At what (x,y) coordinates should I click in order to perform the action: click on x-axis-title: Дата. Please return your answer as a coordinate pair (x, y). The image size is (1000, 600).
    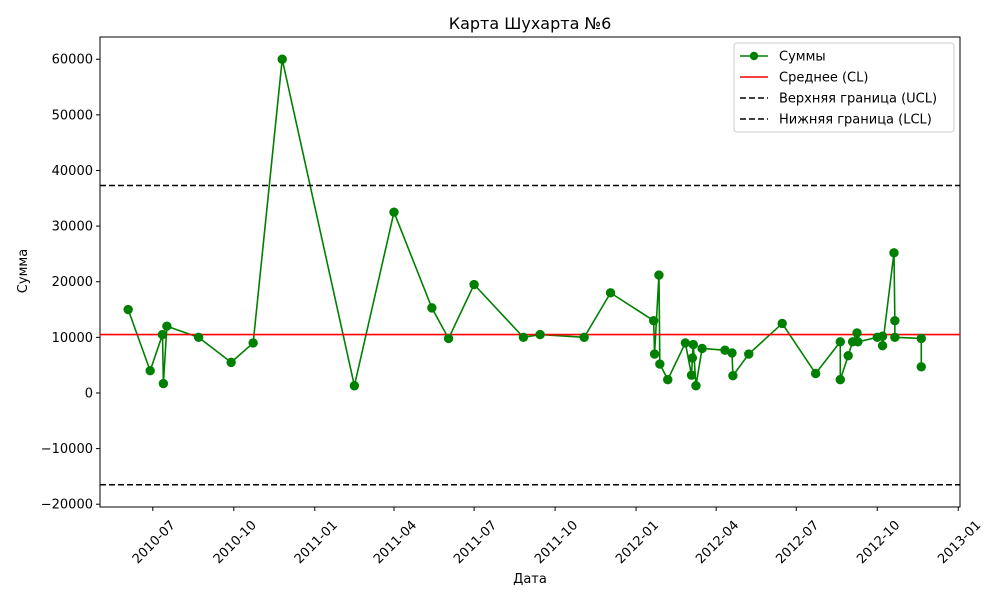
    Looking at the image, I should click on (530, 579).